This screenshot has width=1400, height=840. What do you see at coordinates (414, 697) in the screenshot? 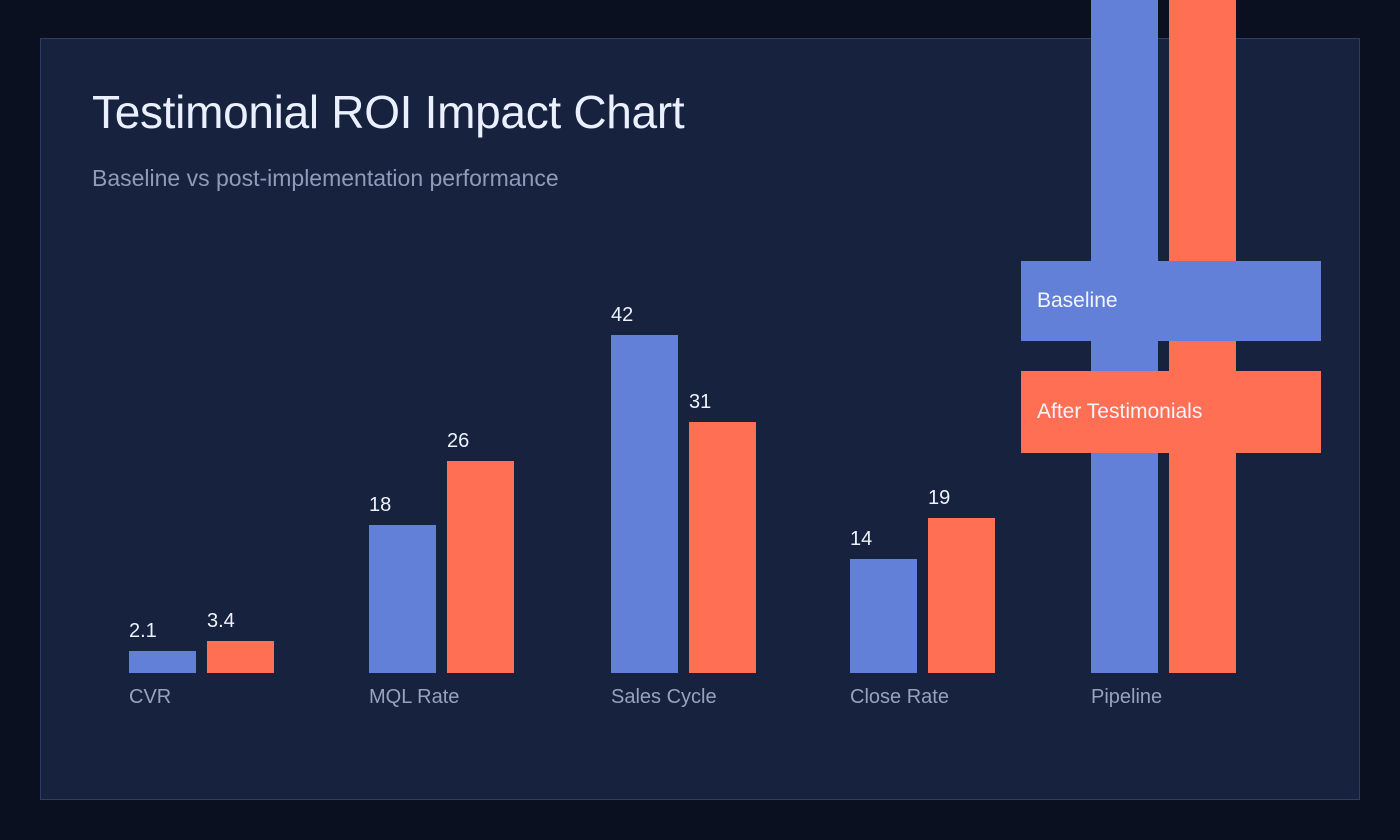
I see `category-label: MQL Rate` at bounding box center [414, 697].